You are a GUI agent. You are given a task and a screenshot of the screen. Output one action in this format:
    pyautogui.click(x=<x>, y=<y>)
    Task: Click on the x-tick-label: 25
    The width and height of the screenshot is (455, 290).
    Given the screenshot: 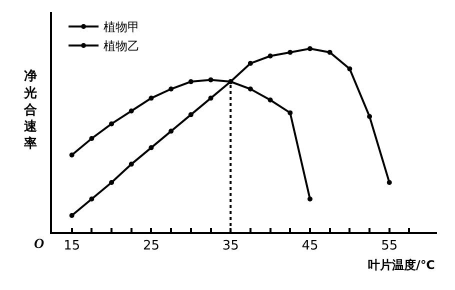 What is the action you would take?
    pyautogui.click(x=151, y=246)
    